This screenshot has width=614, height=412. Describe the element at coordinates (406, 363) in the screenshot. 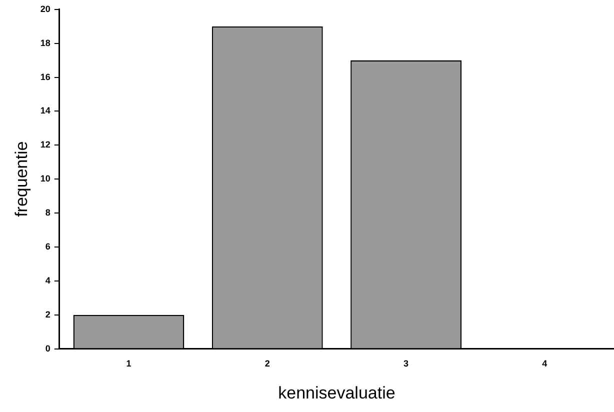

I see `x-tick-label: 3` at that location.